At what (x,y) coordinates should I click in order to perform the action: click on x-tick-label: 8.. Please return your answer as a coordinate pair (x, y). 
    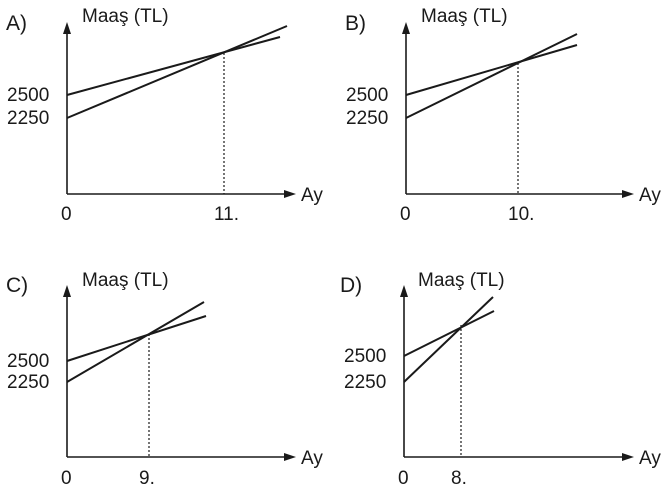
    Looking at the image, I should click on (459, 478).